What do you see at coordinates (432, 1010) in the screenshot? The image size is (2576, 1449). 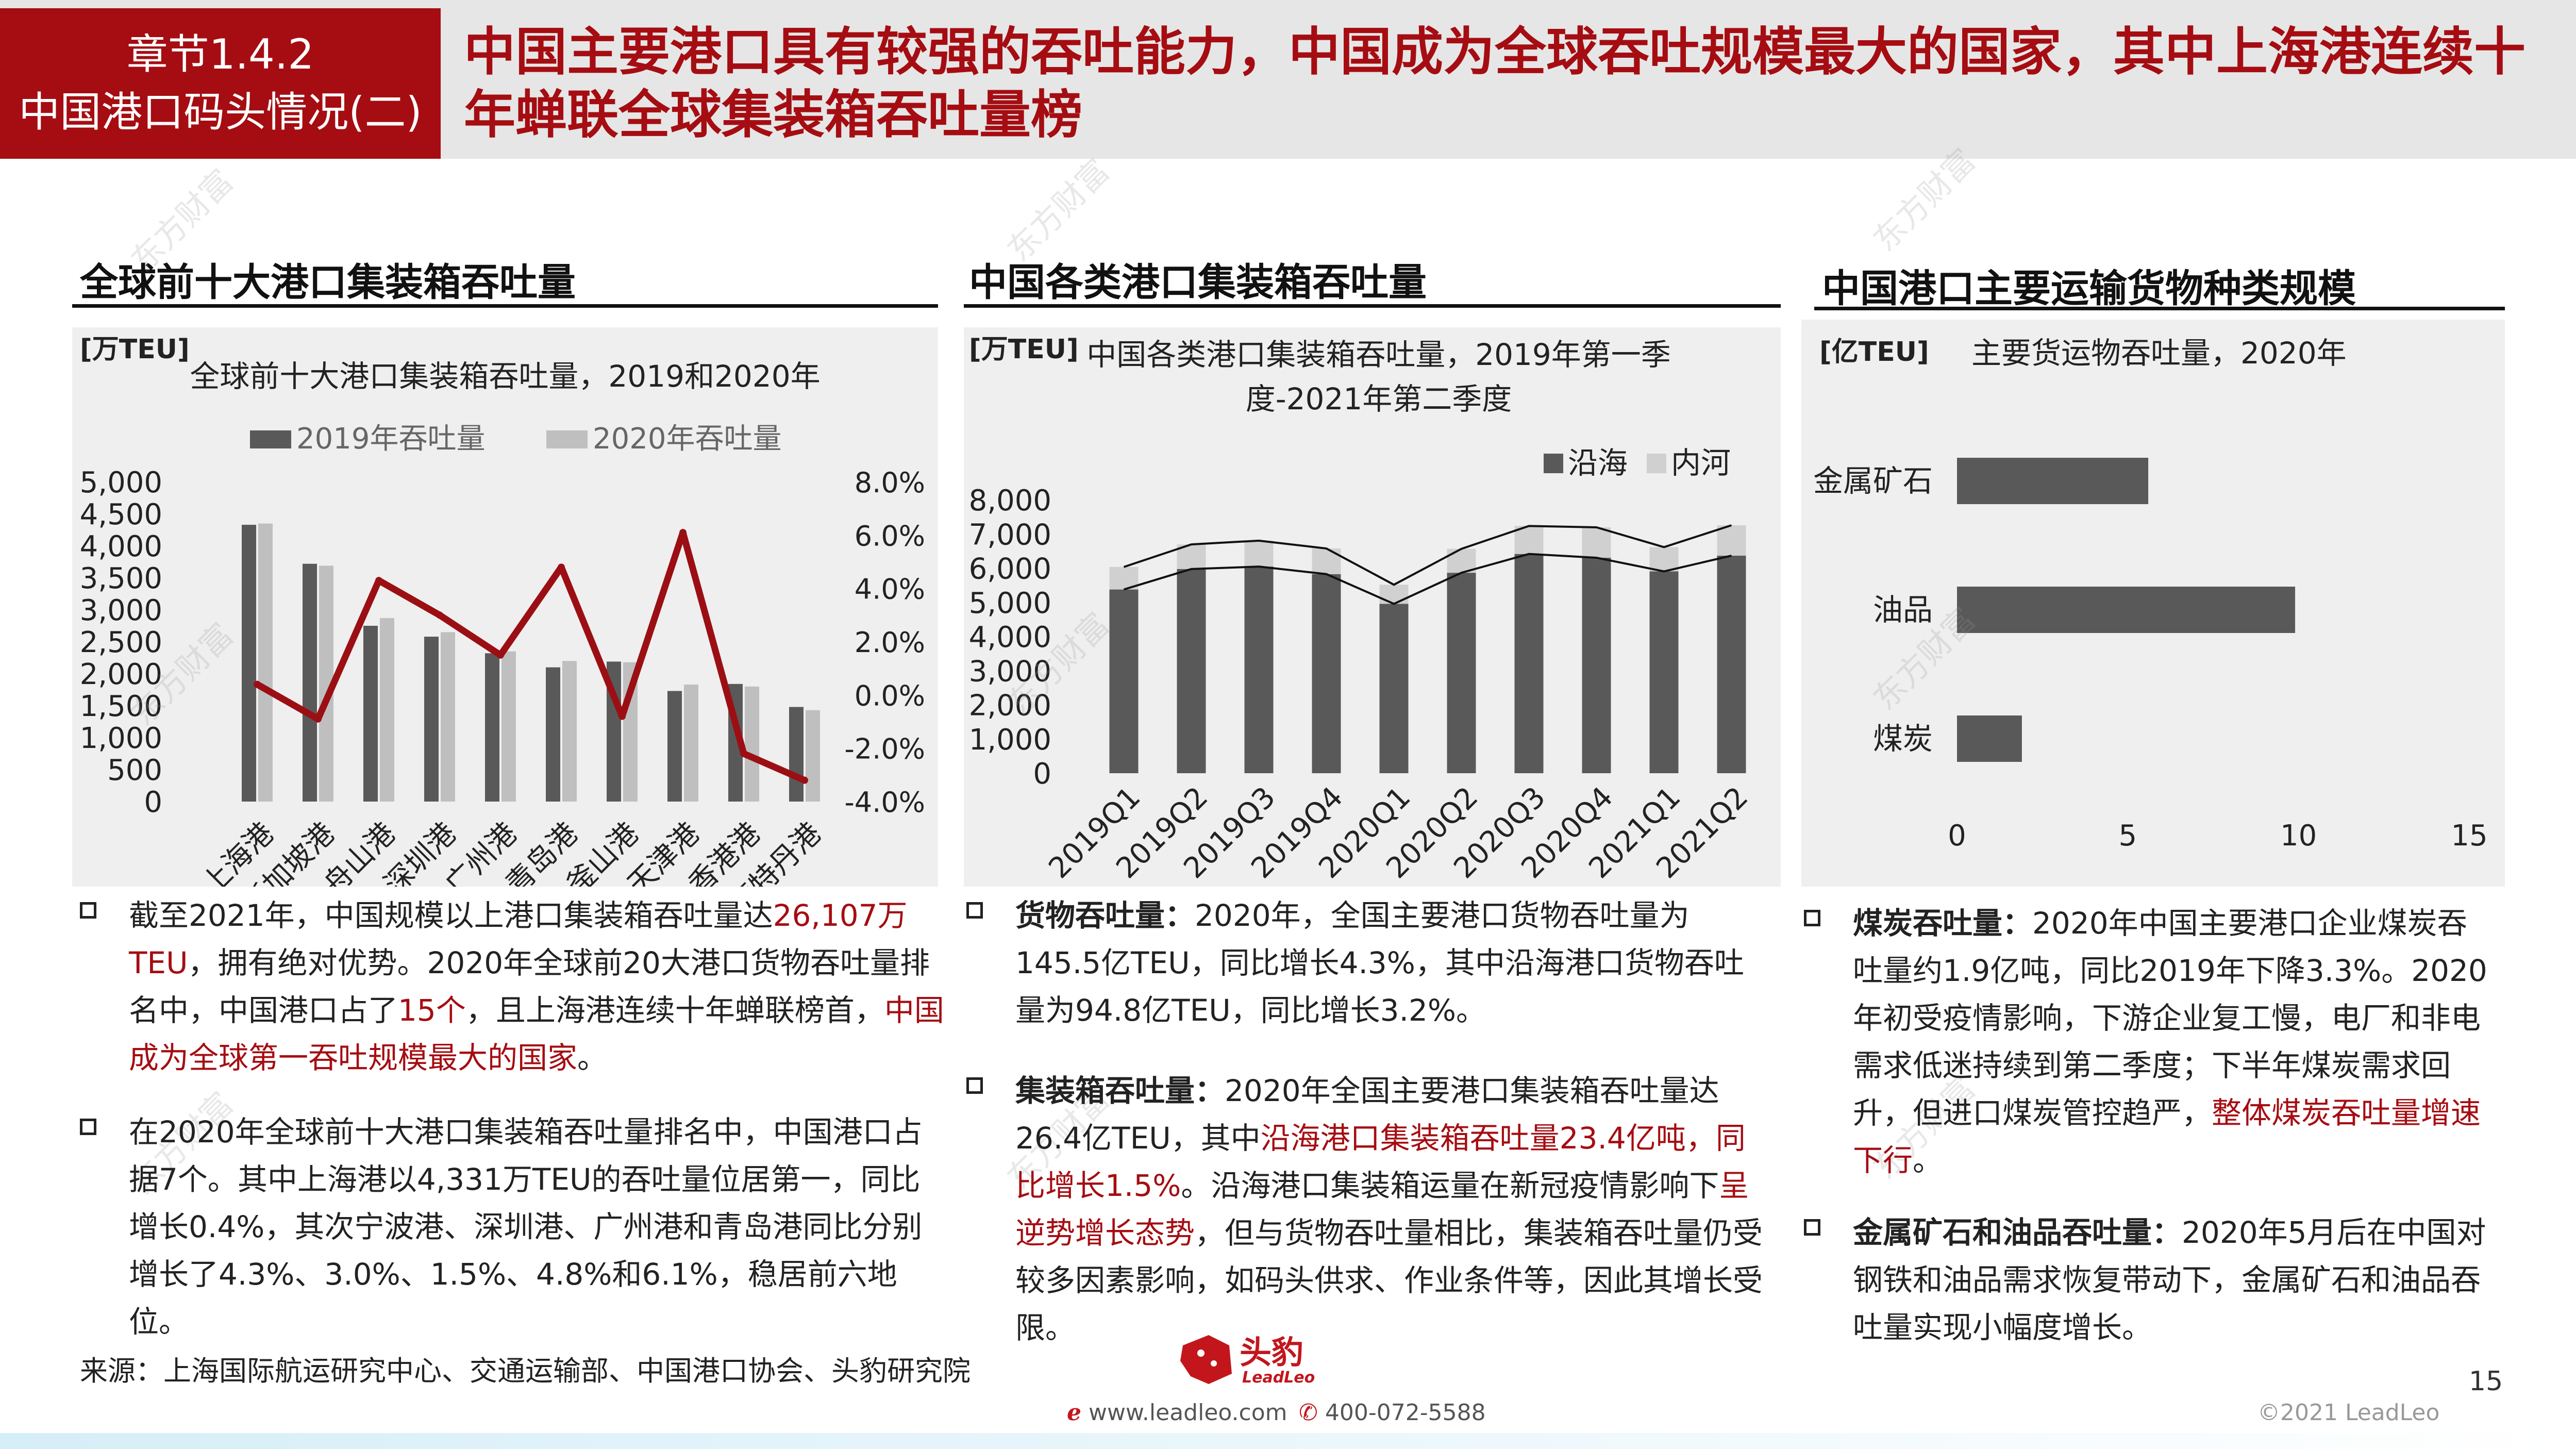 I see `highlight: 15个` at bounding box center [432, 1010].